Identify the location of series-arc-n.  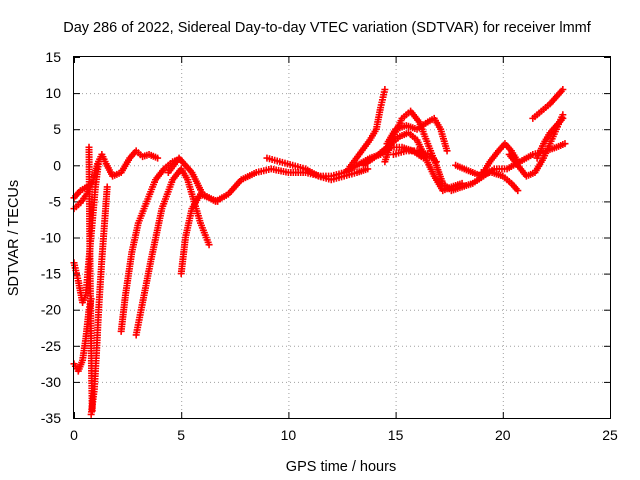
(417, 134).